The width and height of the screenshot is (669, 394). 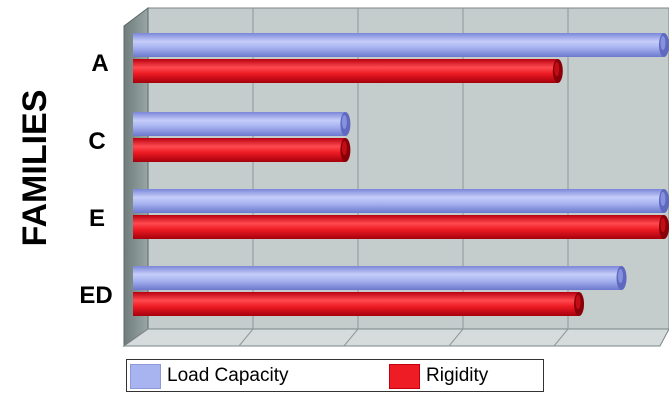 What do you see at coordinates (99, 63) in the screenshot?
I see `category-label-a: A` at bounding box center [99, 63].